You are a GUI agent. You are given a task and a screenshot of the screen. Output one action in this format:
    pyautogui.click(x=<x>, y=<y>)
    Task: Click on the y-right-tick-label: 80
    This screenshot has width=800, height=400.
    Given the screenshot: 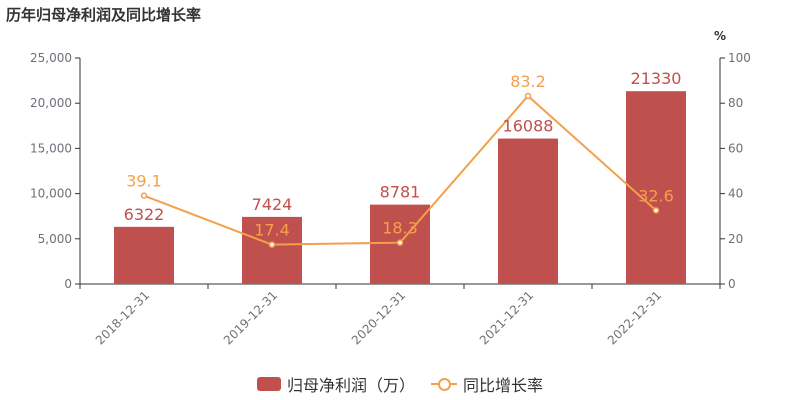 What is the action you would take?
    pyautogui.click(x=735, y=103)
    